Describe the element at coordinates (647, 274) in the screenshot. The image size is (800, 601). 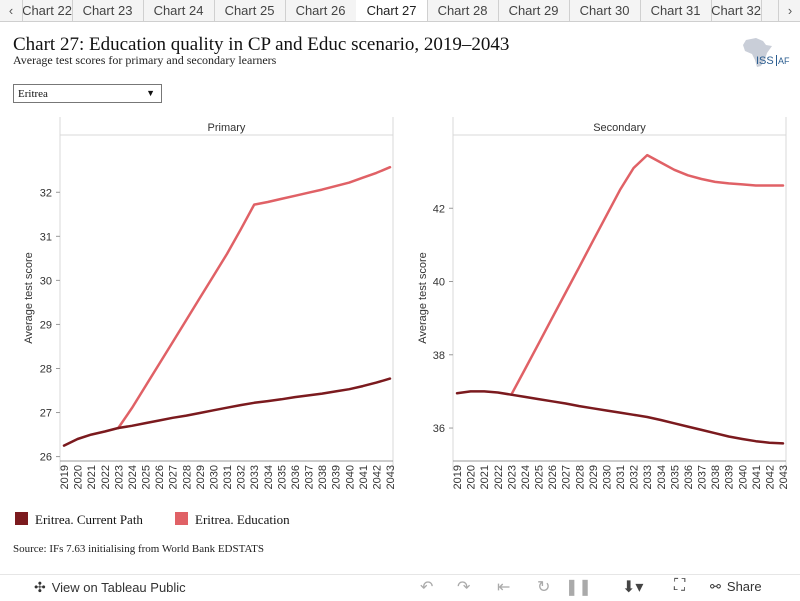
I see `series-line-education` at that location.